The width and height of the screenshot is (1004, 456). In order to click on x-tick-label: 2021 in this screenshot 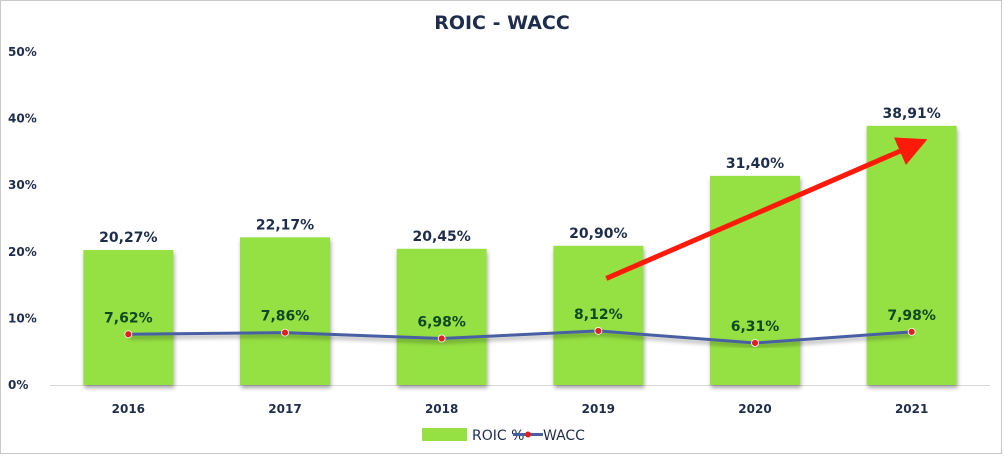, I will do `click(911, 409)`.